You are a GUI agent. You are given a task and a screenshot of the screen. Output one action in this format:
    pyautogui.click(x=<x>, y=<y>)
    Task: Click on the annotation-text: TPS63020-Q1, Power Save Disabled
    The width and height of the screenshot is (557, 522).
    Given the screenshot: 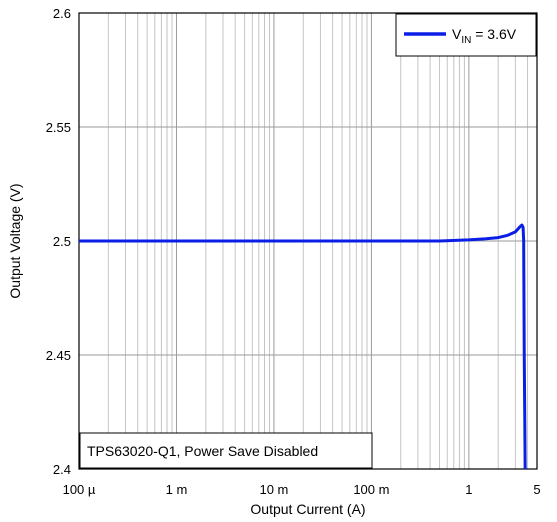 What is the action you would take?
    pyautogui.click(x=202, y=451)
    